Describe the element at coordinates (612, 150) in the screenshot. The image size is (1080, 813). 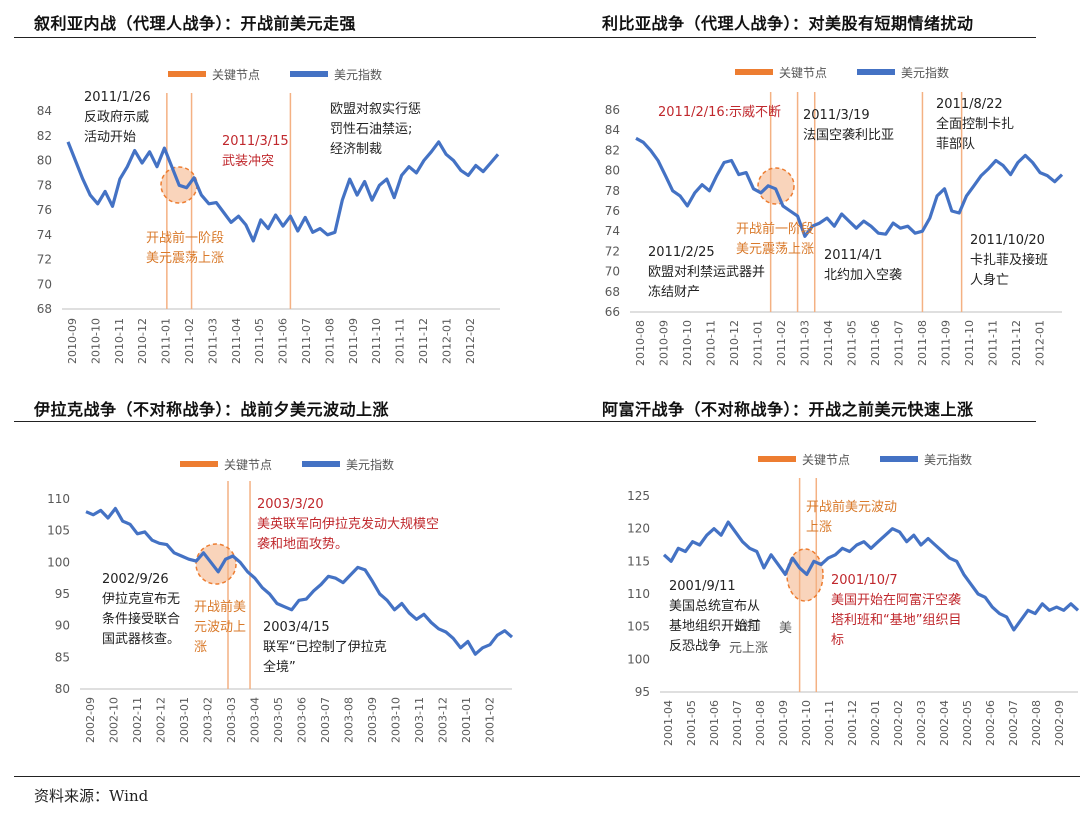
I see `y-tick-label: 82` at that location.